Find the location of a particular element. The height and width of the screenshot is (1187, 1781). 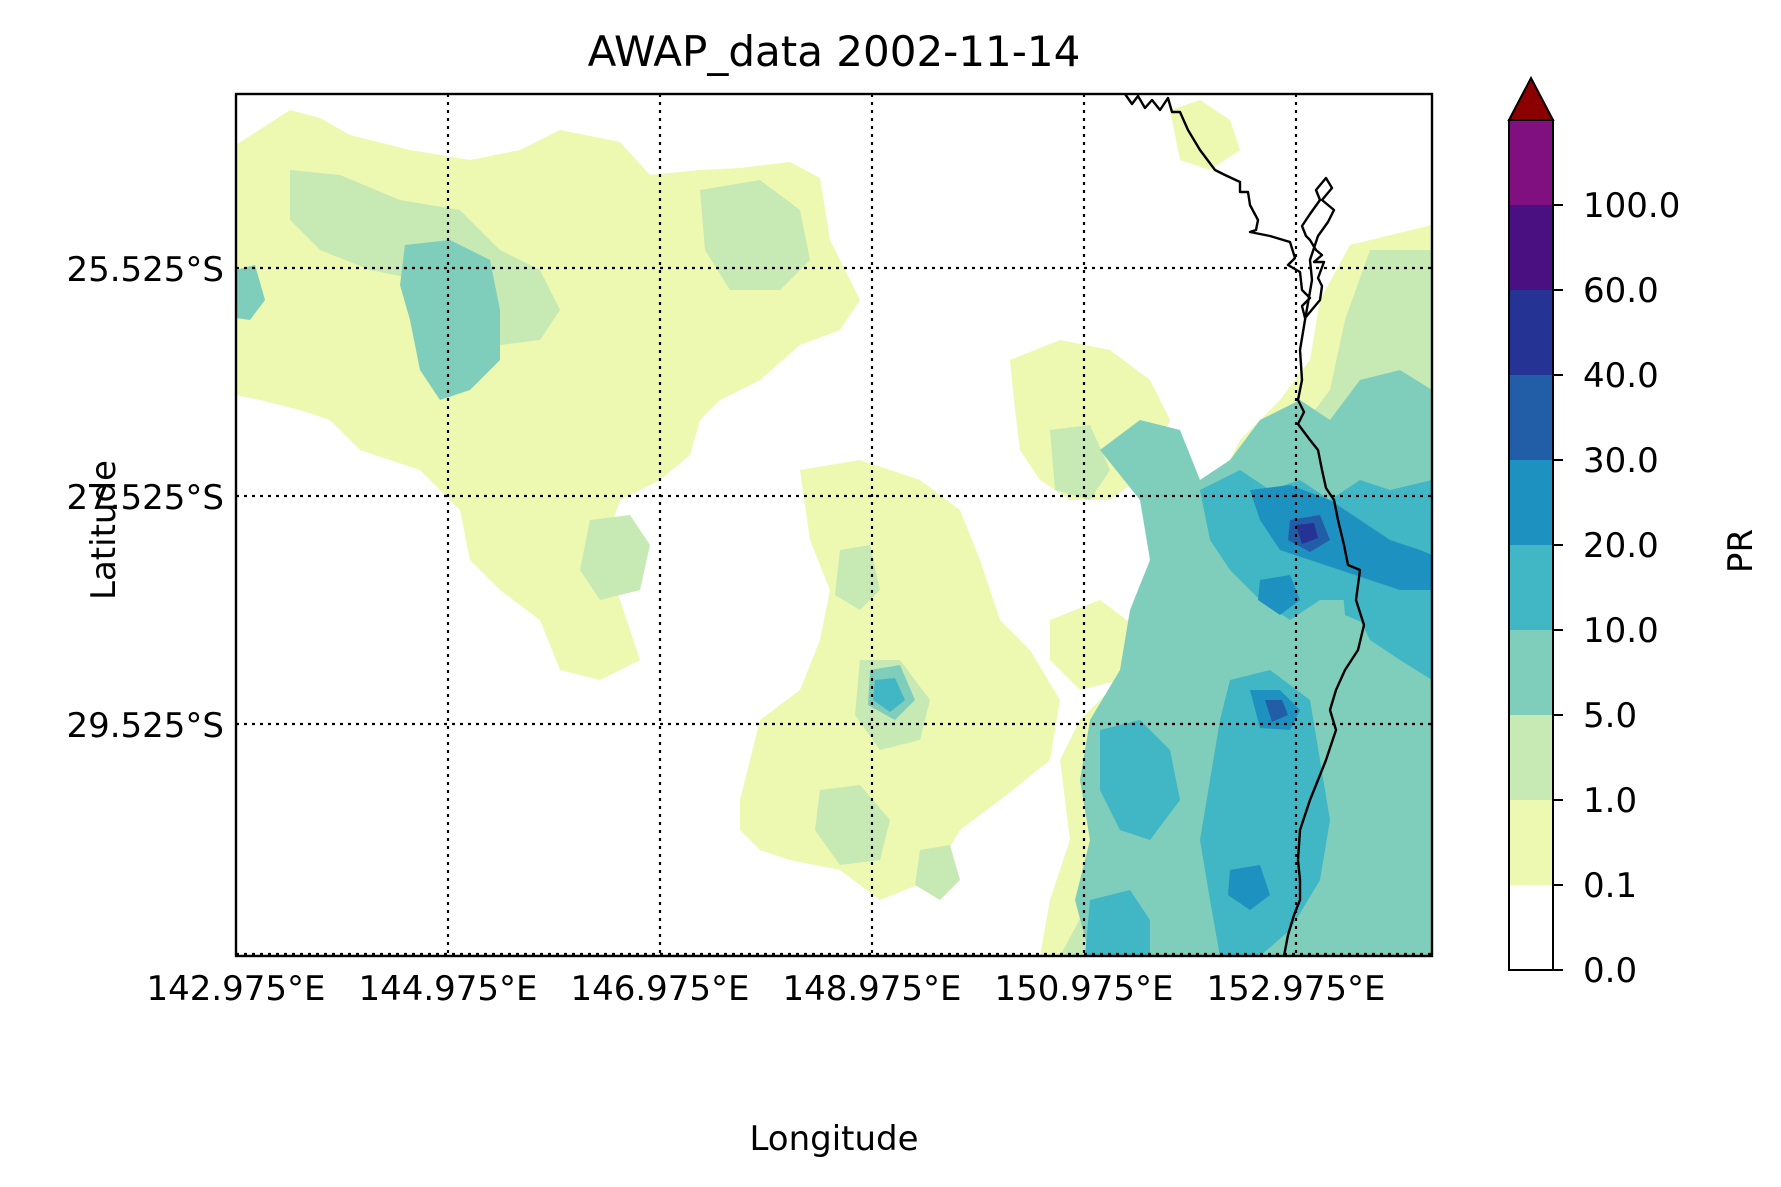

colorbar-tick-label: 30.0 is located at coordinates (1621, 461).